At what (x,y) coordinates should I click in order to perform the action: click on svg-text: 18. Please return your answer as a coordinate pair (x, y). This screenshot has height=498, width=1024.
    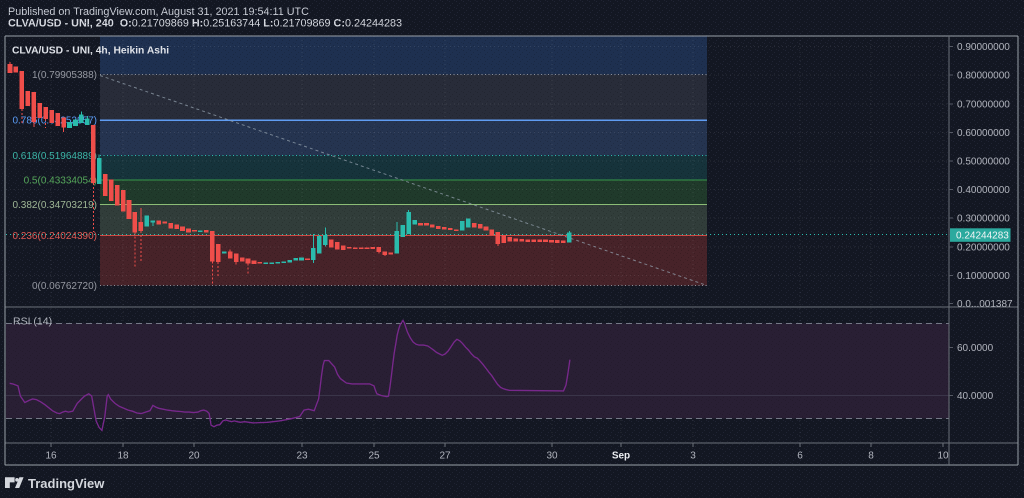
    Looking at the image, I should click on (123, 456).